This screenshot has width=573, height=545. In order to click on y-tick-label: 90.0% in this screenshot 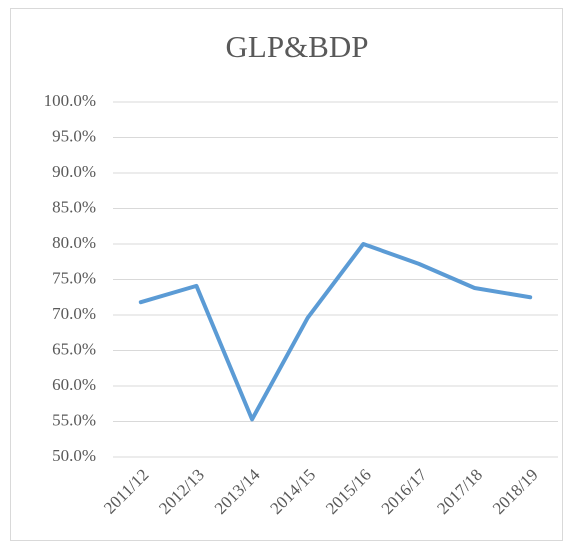, I will do `click(74, 171)`.